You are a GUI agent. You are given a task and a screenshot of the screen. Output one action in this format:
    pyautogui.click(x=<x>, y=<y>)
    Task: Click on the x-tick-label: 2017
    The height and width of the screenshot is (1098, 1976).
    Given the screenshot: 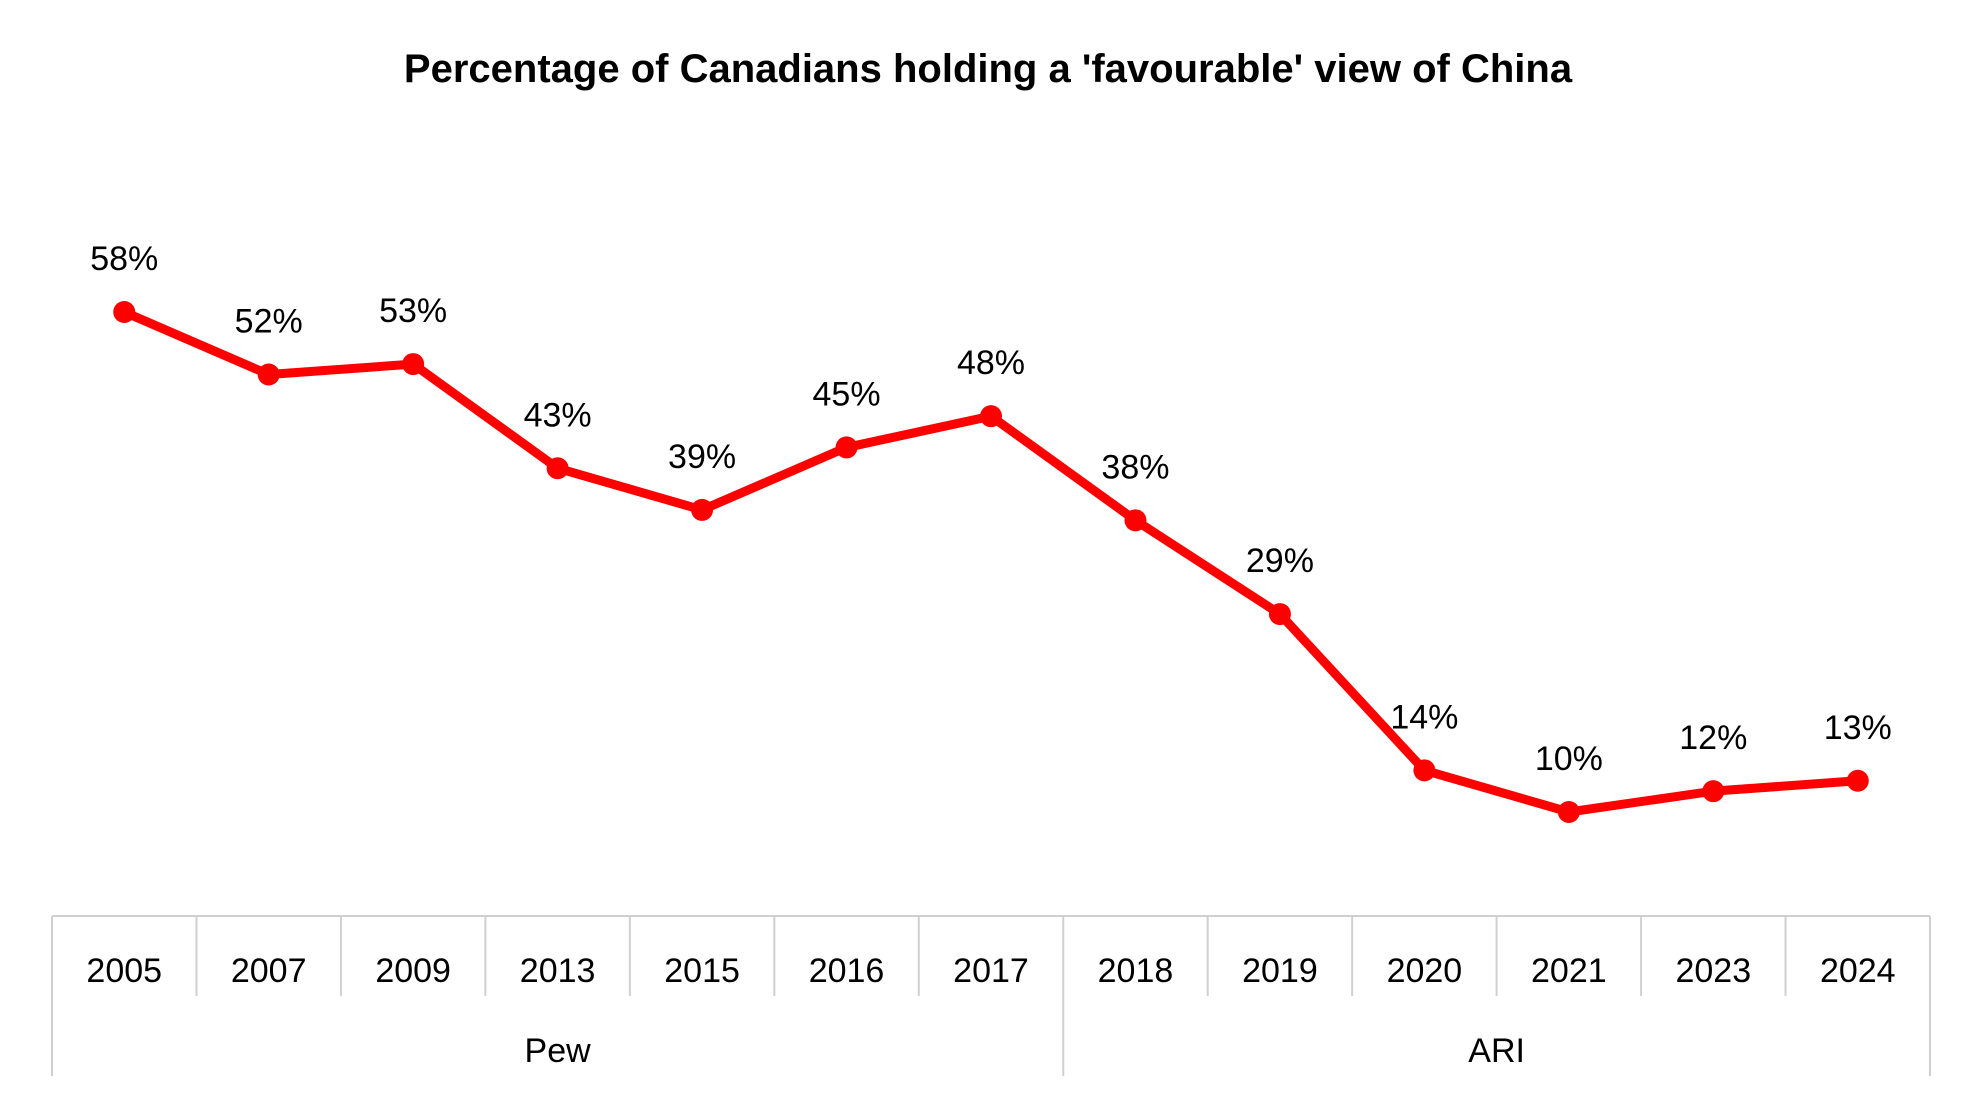 What is the action you would take?
    pyautogui.click(x=991, y=971)
    